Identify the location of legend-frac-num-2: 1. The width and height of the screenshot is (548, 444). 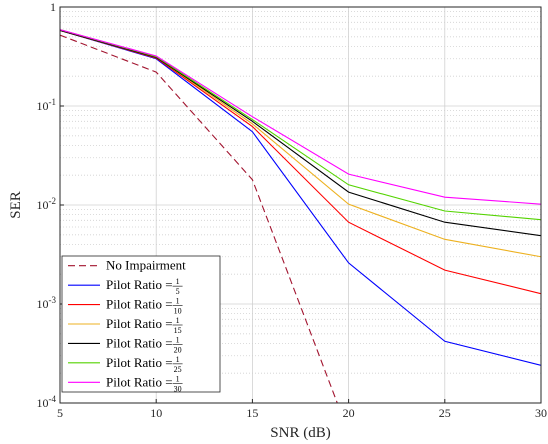
(178, 301).